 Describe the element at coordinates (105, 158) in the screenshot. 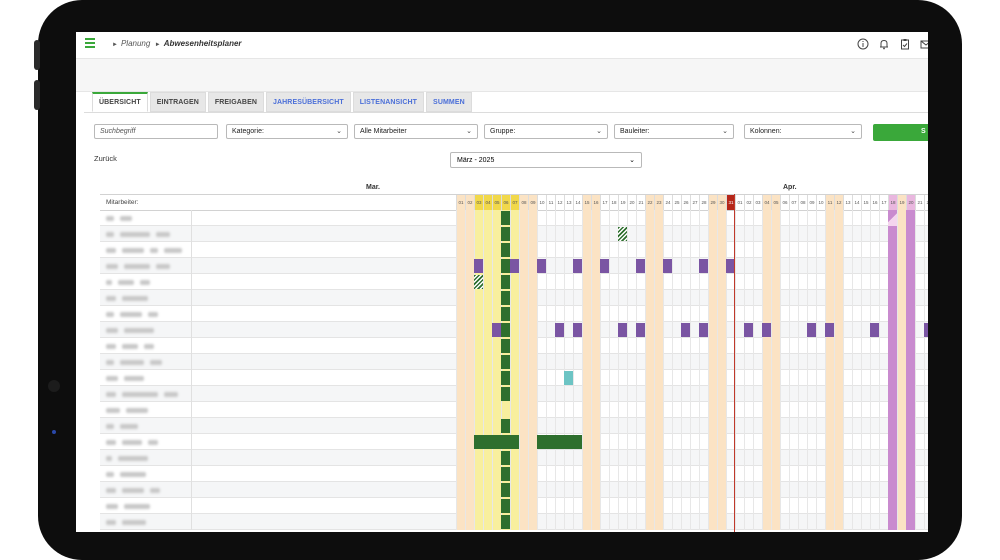

I see `back-link: Zurück` at that location.